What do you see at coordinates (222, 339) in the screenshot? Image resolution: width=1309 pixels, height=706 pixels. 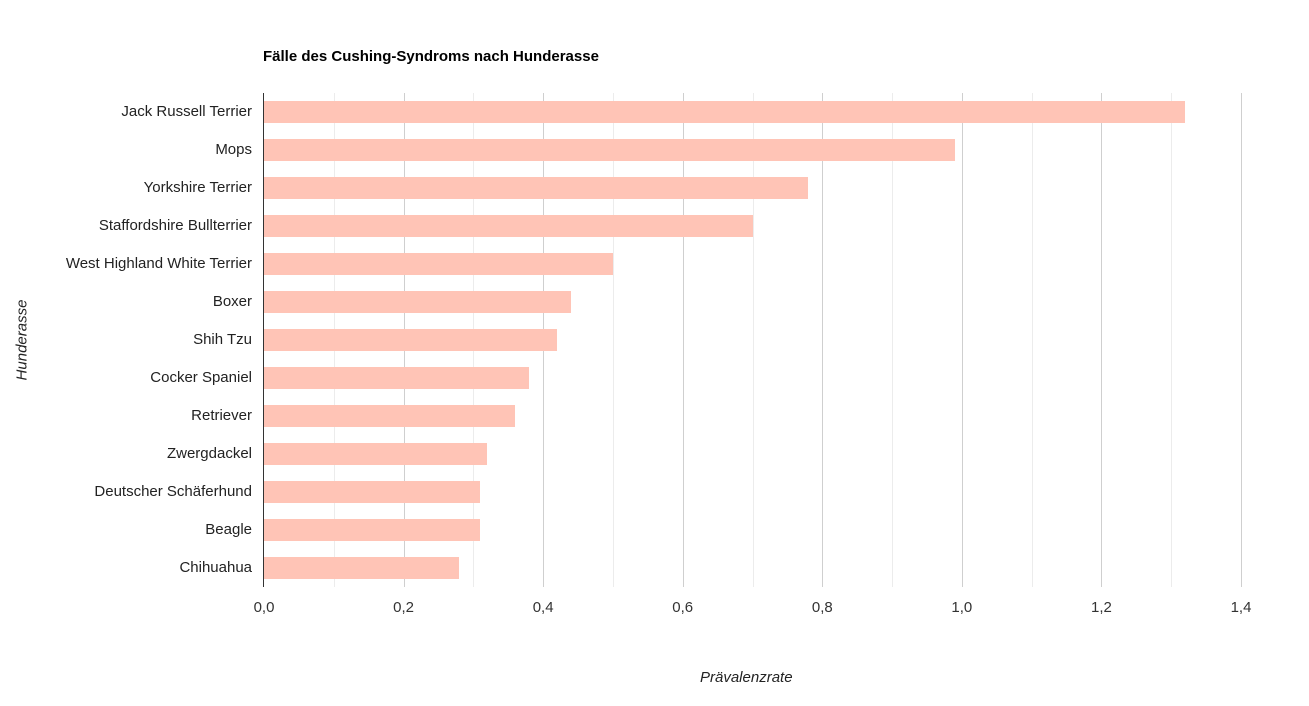 I see `category-label: Shih Tzu` at bounding box center [222, 339].